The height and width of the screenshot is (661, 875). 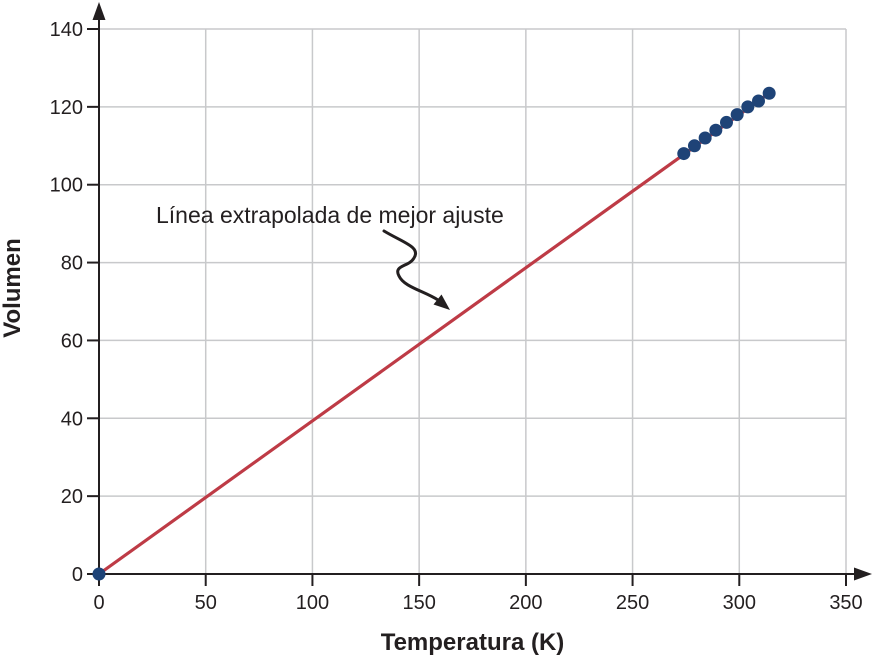 I want to click on x-tick-label: 300, so click(x=739, y=603).